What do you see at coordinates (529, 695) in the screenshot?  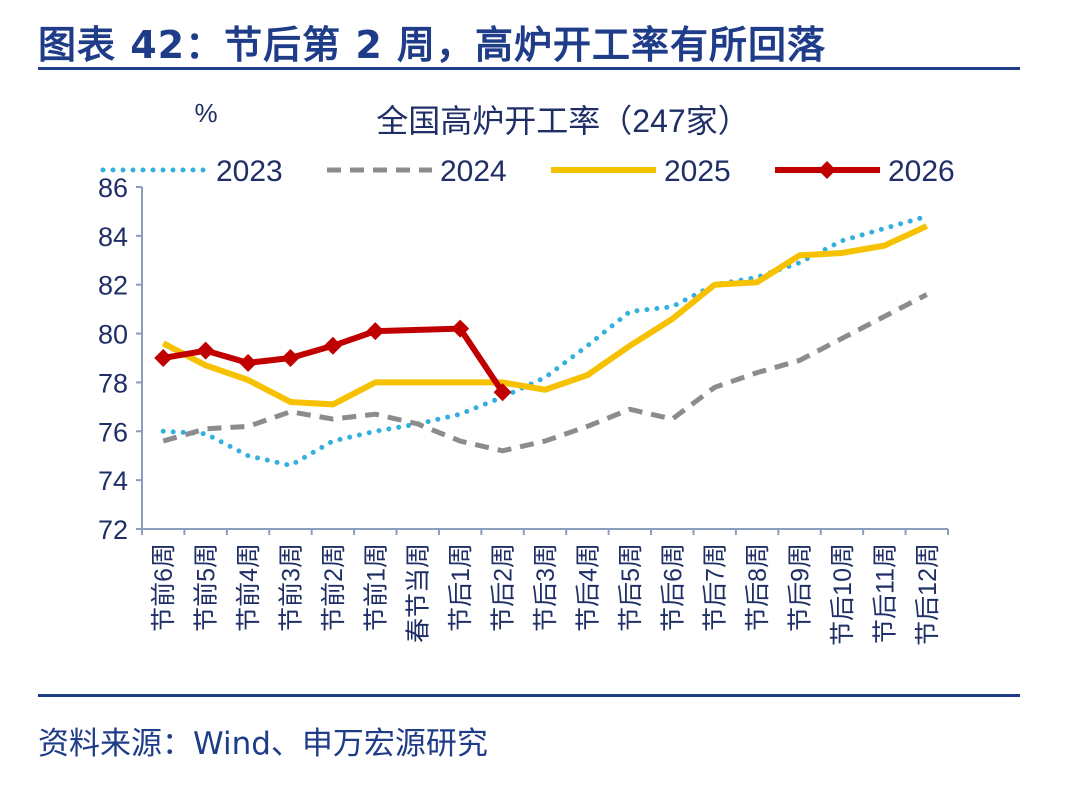 I see `source-rule` at bounding box center [529, 695].